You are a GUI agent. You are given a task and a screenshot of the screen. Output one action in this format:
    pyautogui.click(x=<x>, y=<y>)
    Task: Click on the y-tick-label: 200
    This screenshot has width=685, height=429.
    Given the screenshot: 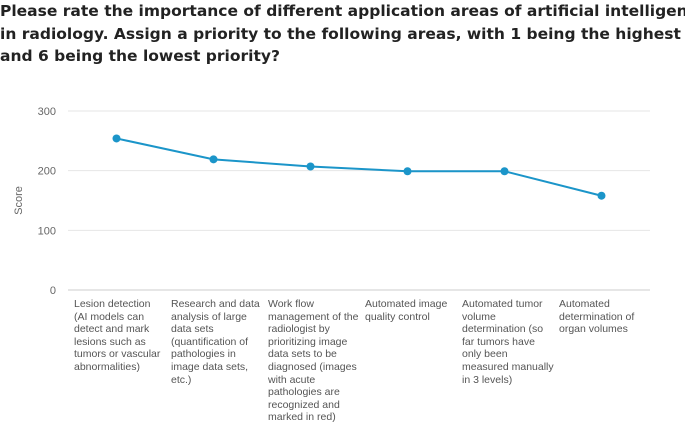 What is the action you would take?
    pyautogui.click(x=47, y=172)
    